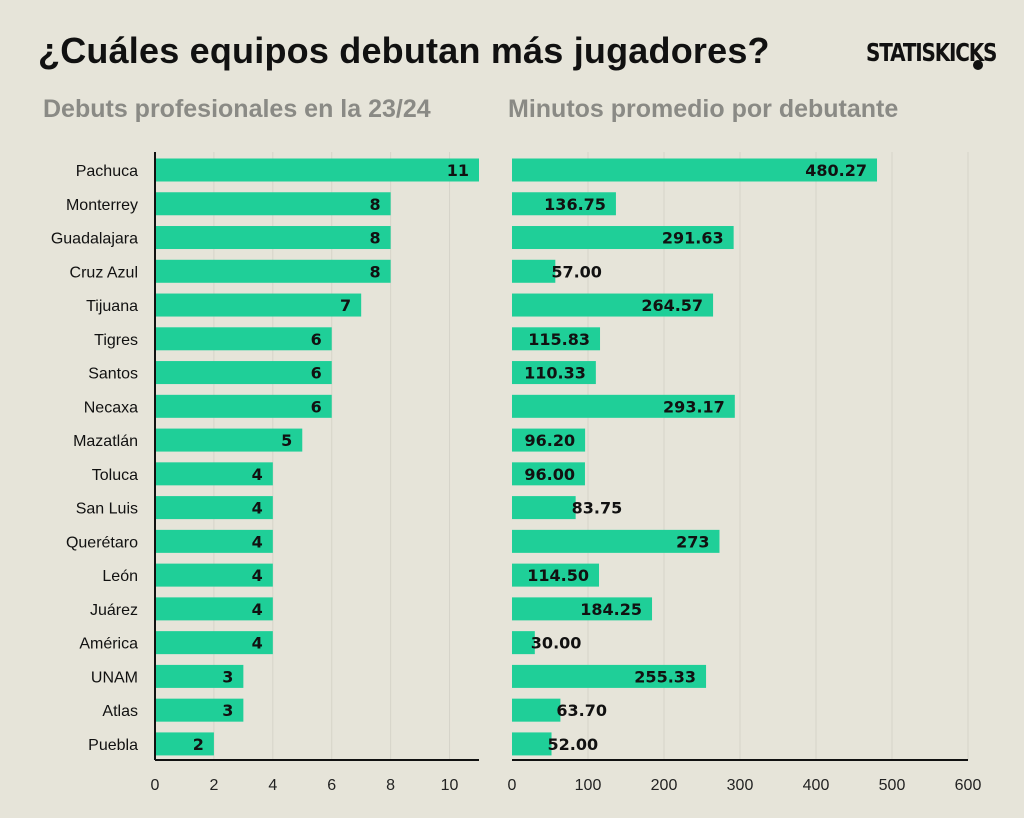 Image resolution: width=1024 pixels, height=818 pixels. I want to click on data-label: 136.75, so click(575, 204).